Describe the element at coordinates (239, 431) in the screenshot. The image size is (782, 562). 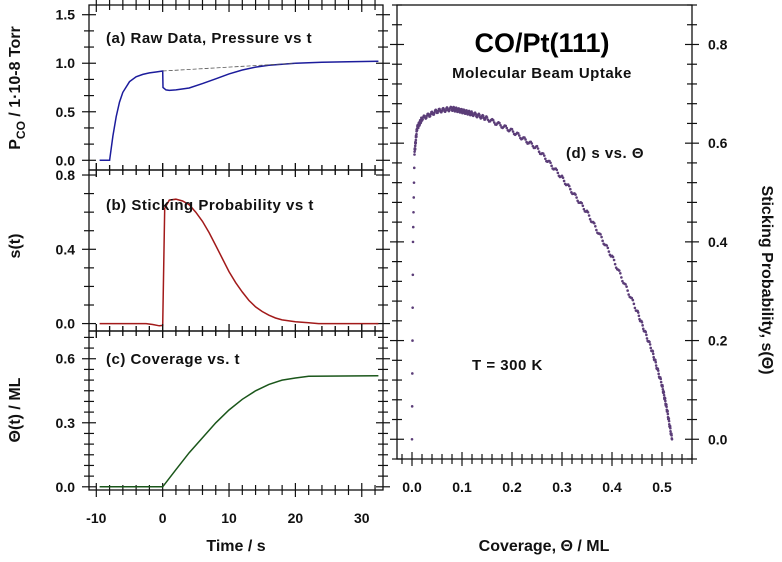
I see `series-line` at that location.